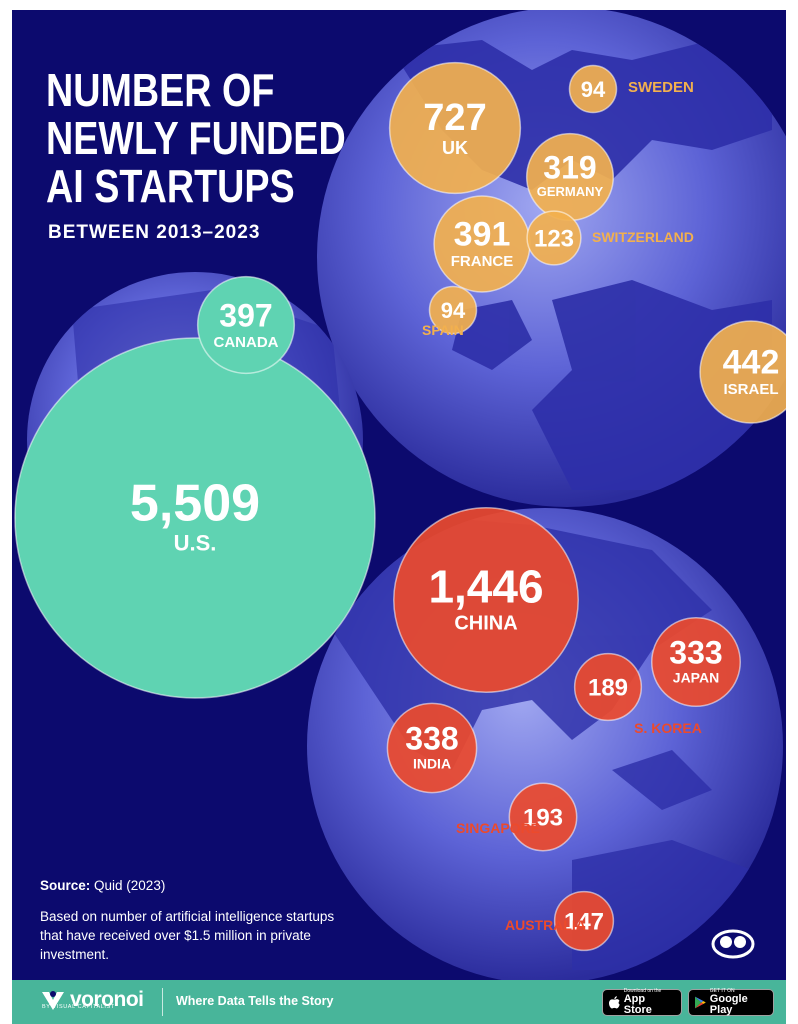  What do you see at coordinates (455, 148) in the screenshot?
I see `bubble-label-uk: UK` at bounding box center [455, 148].